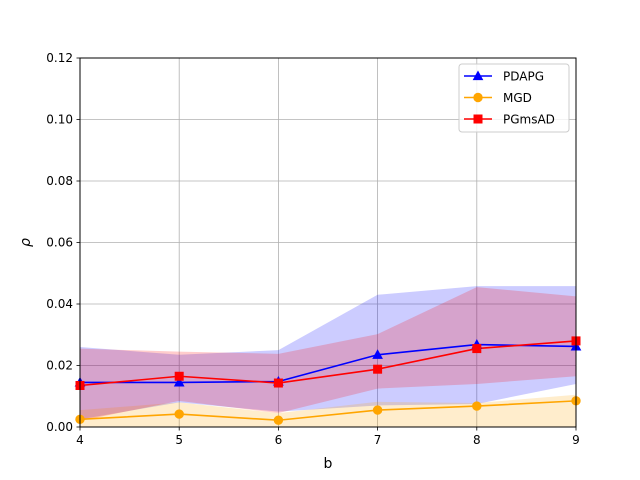 This screenshot has width=640, height=480. Describe the element at coordinates (328, 464) in the screenshot. I see `x-axis-label: b` at that location.